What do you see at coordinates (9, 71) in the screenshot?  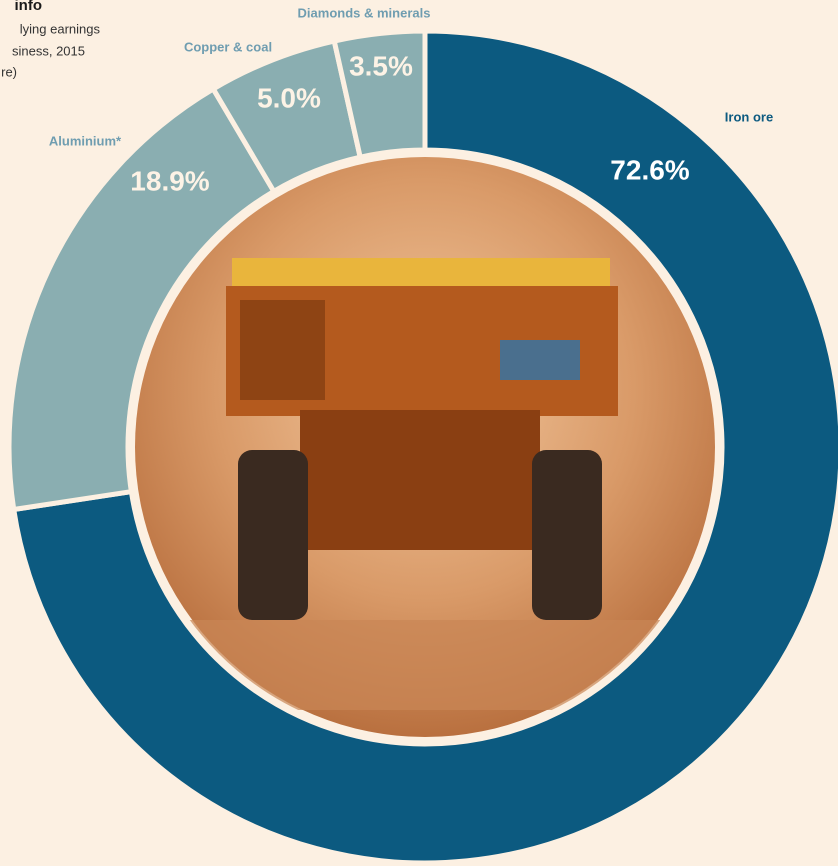 I see `chart-subtitle: re)` at bounding box center [9, 71].